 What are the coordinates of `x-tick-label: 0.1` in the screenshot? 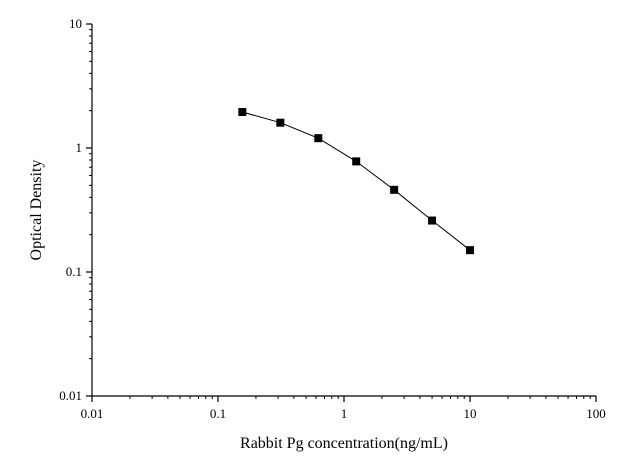 It's located at (218, 413).